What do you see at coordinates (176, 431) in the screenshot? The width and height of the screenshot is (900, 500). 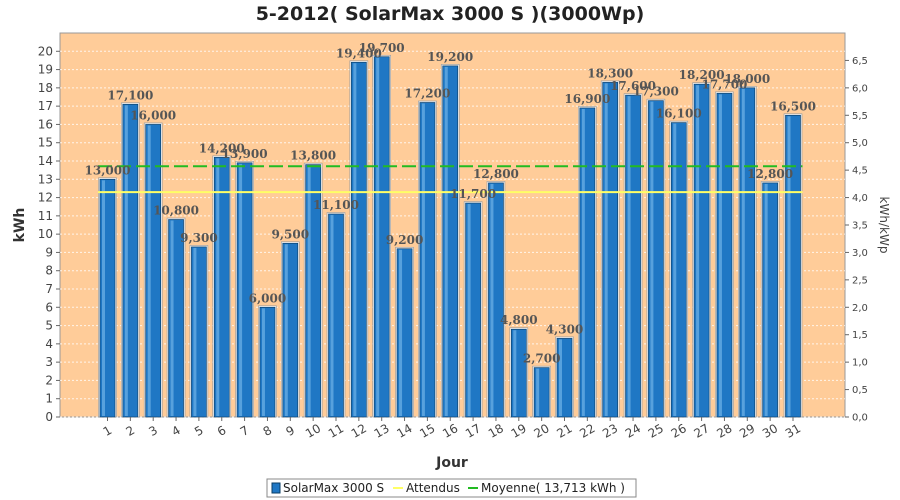 I see `x-tick-label: 4` at bounding box center [176, 431].